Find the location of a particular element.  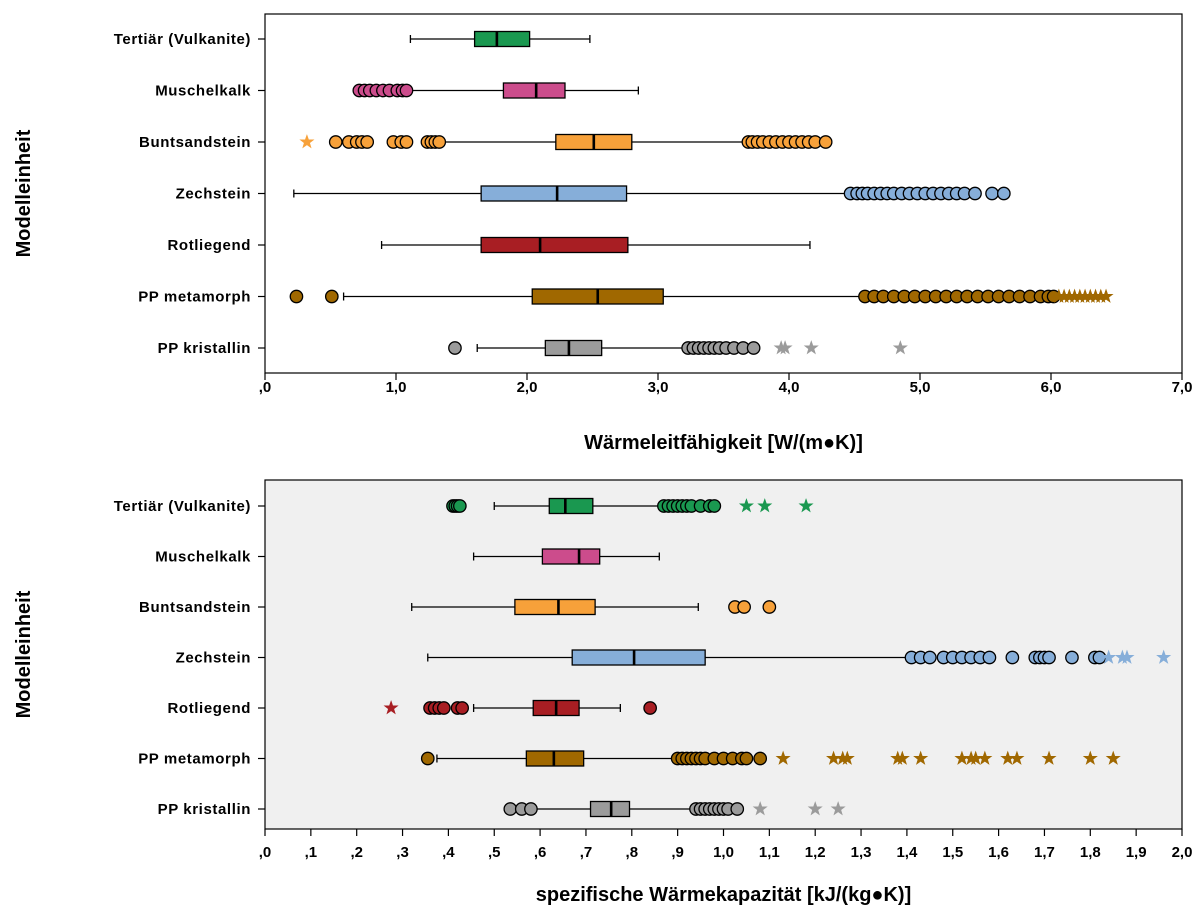

panel-1-pp-kristallin-y-tick-label: PP kristallin is located at coordinates (204, 348).